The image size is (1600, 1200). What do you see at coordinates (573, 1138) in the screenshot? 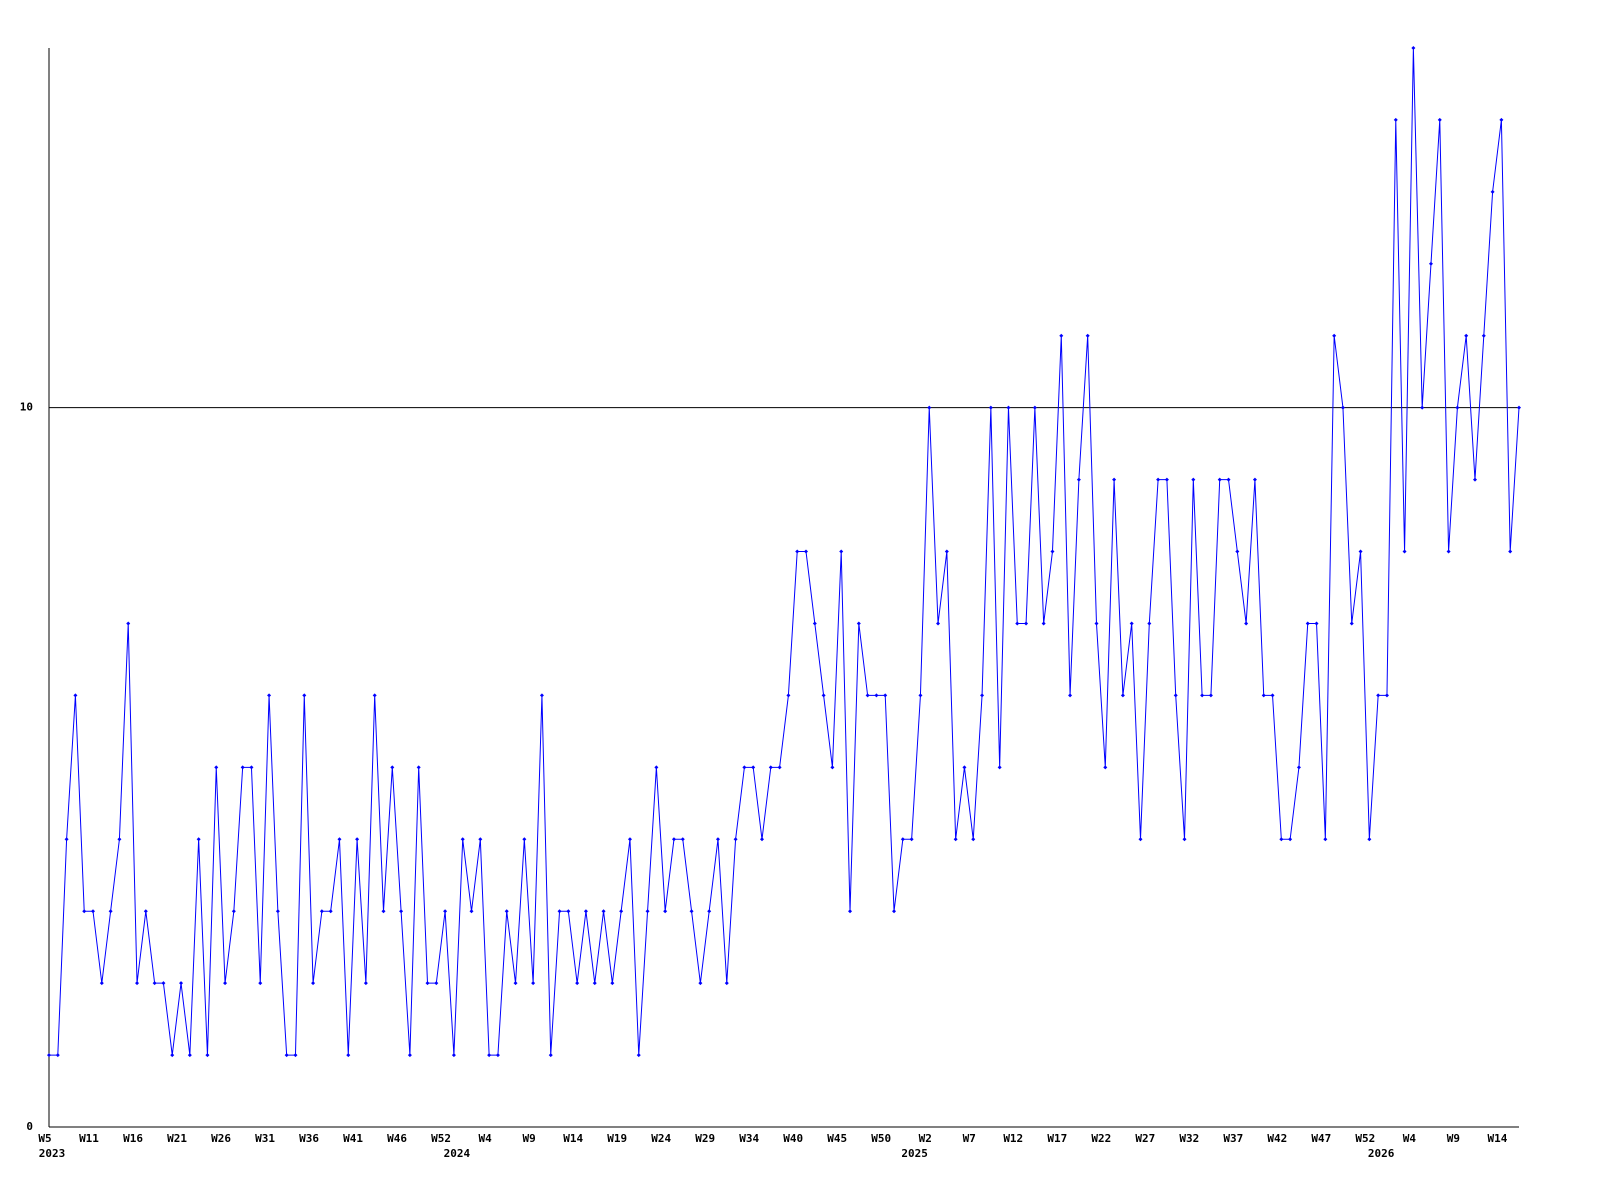
I see `x-tick-label: W14` at bounding box center [573, 1138].